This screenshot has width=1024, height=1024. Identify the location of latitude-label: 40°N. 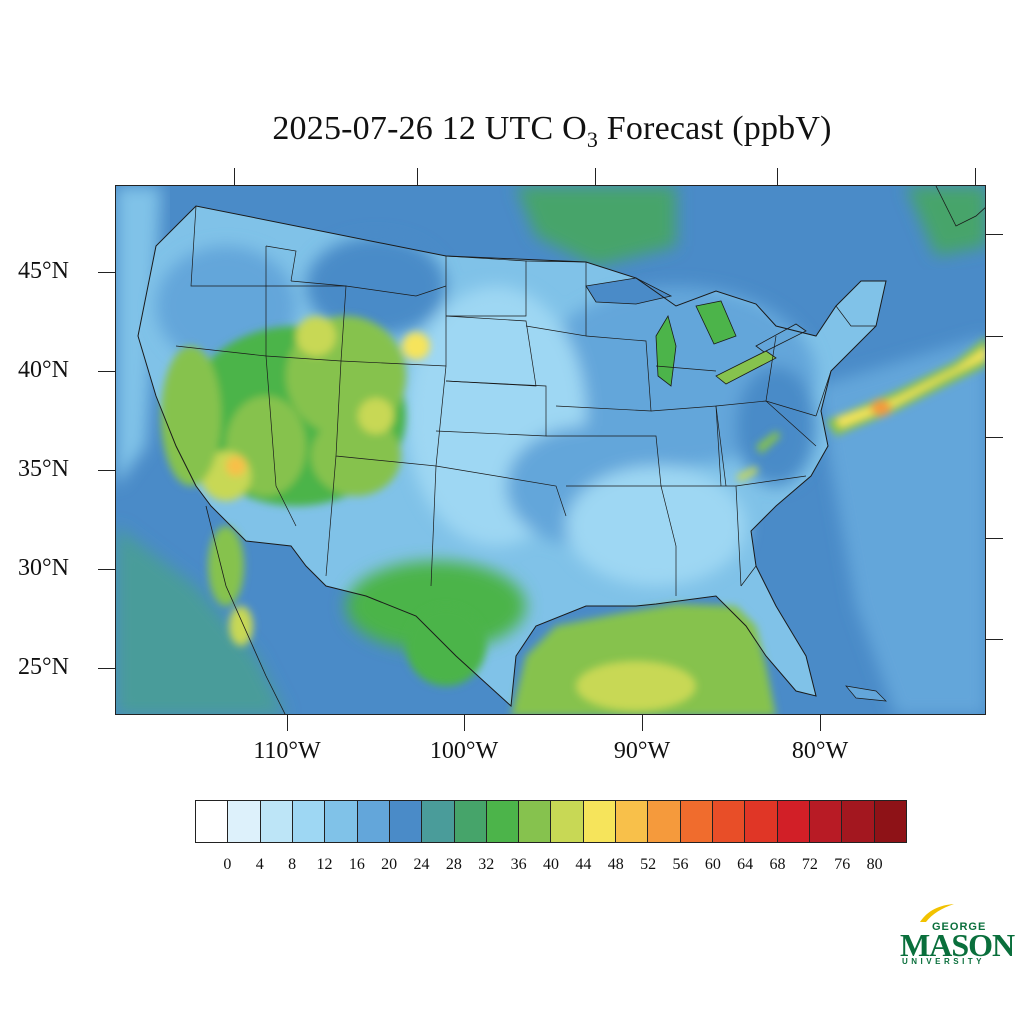
(43, 370).